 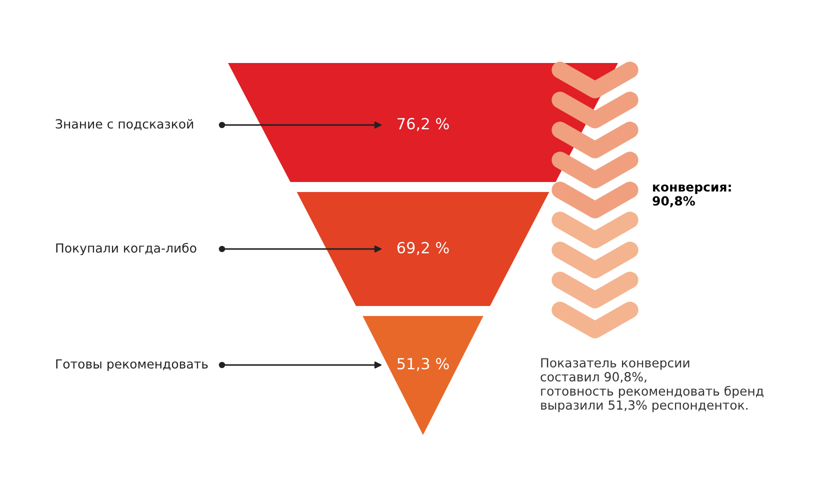 I want to click on category-label: Покупали когда-либо, so click(x=126, y=249).